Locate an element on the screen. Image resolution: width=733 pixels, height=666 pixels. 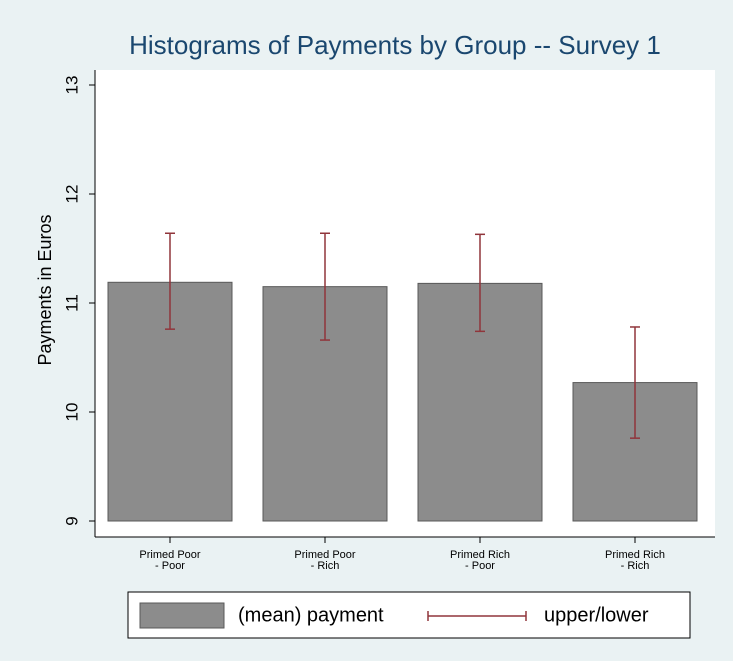
y-axis-label: Payments in Euros is located at coordinates (45, 289).